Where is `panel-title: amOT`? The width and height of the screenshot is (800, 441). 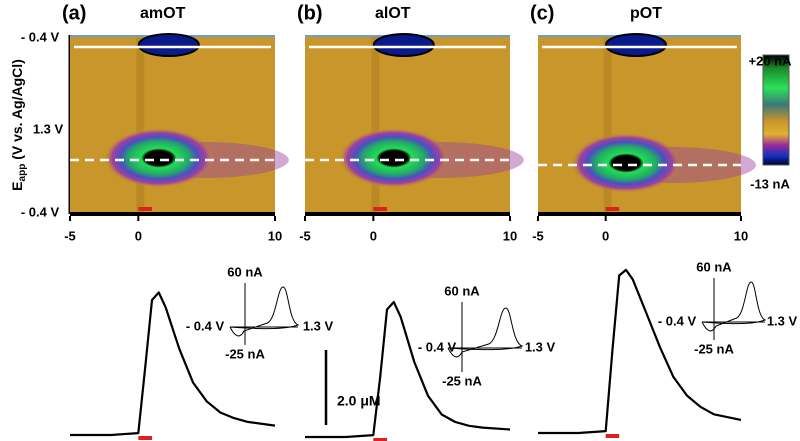
panel-title: amOT is located at coordinates (163, 13).